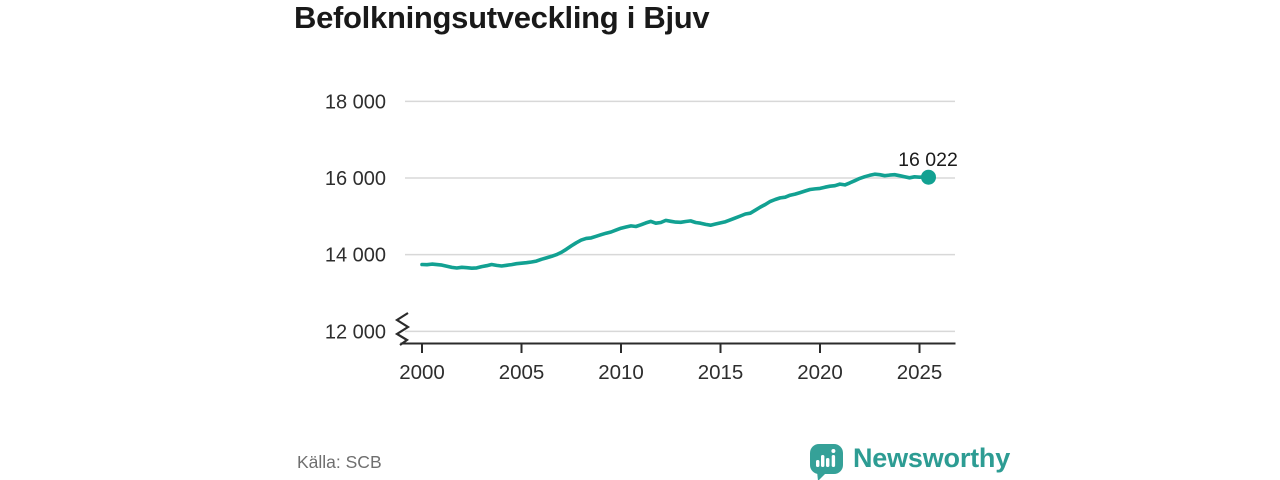  I want to click on logo-bars, so click(826, 458).